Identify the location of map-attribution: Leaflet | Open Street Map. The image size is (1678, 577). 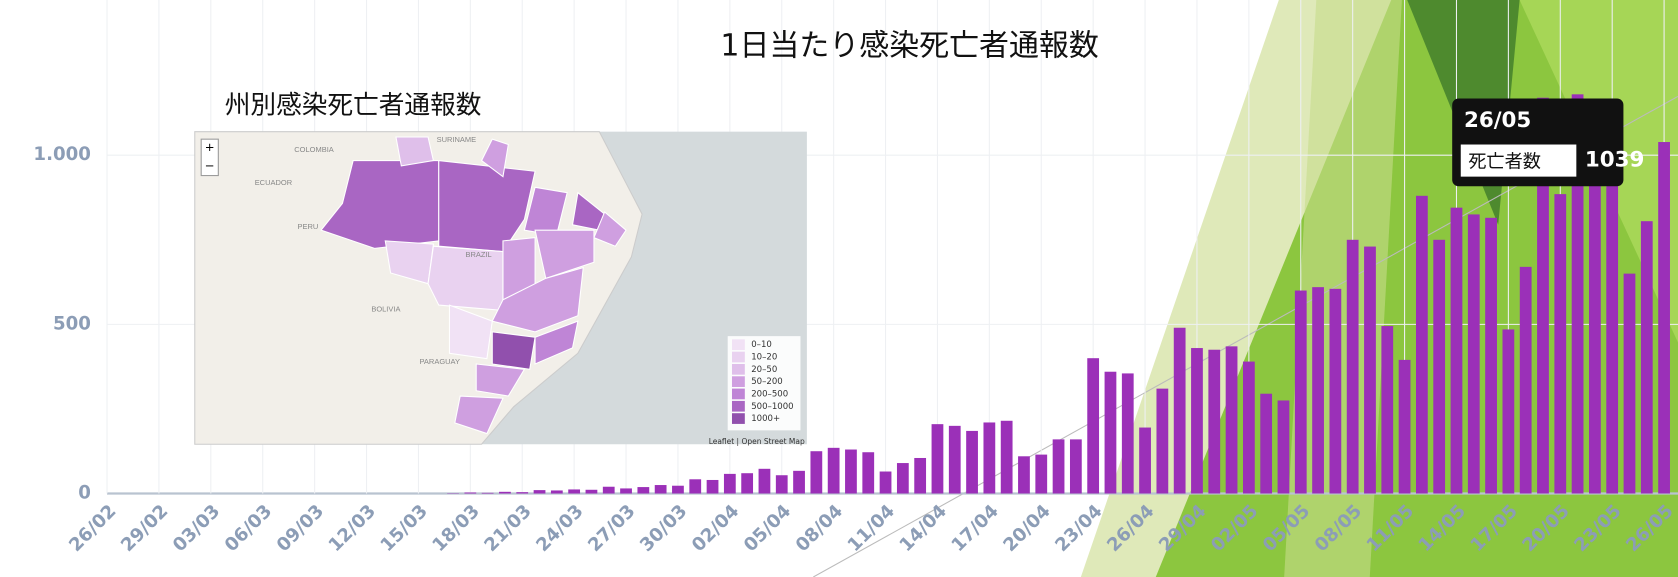
(757, 441).